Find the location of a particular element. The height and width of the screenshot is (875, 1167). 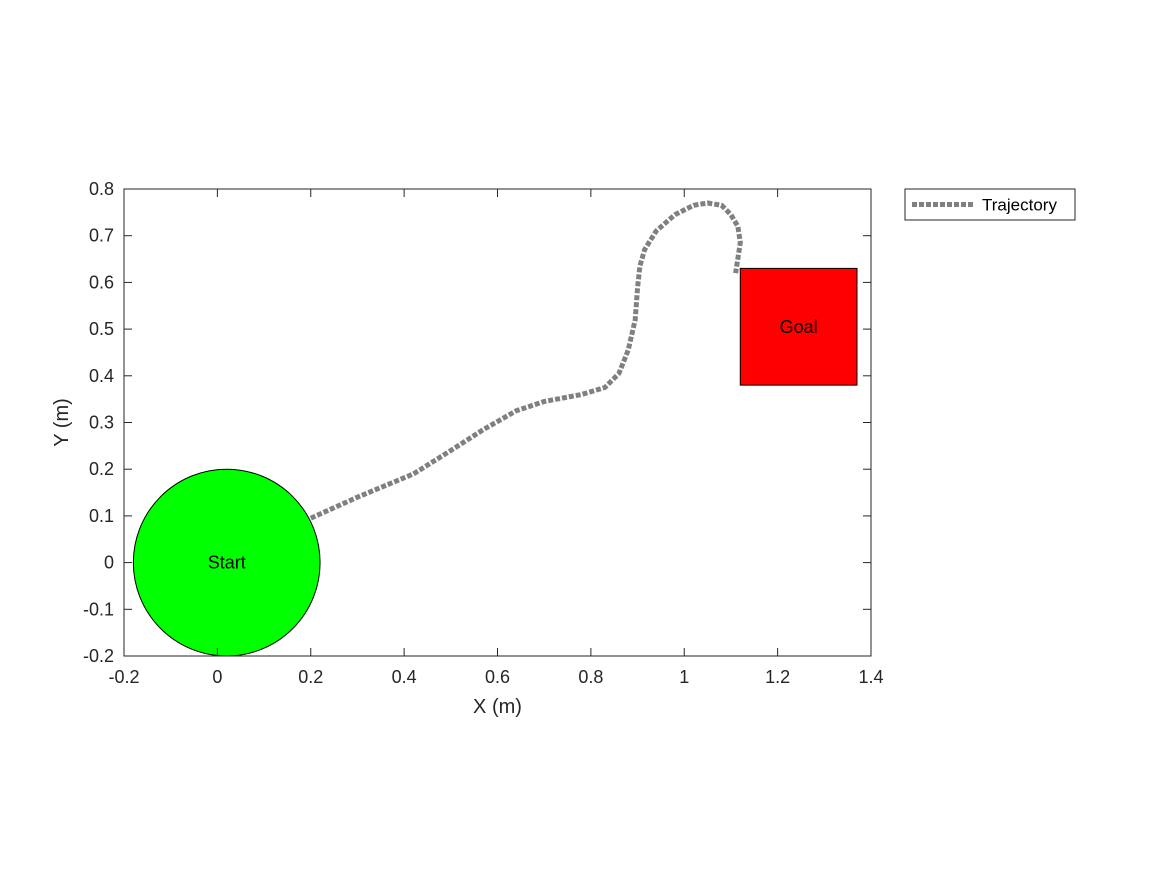

start-label: Start is located at coordinates (227, 563).